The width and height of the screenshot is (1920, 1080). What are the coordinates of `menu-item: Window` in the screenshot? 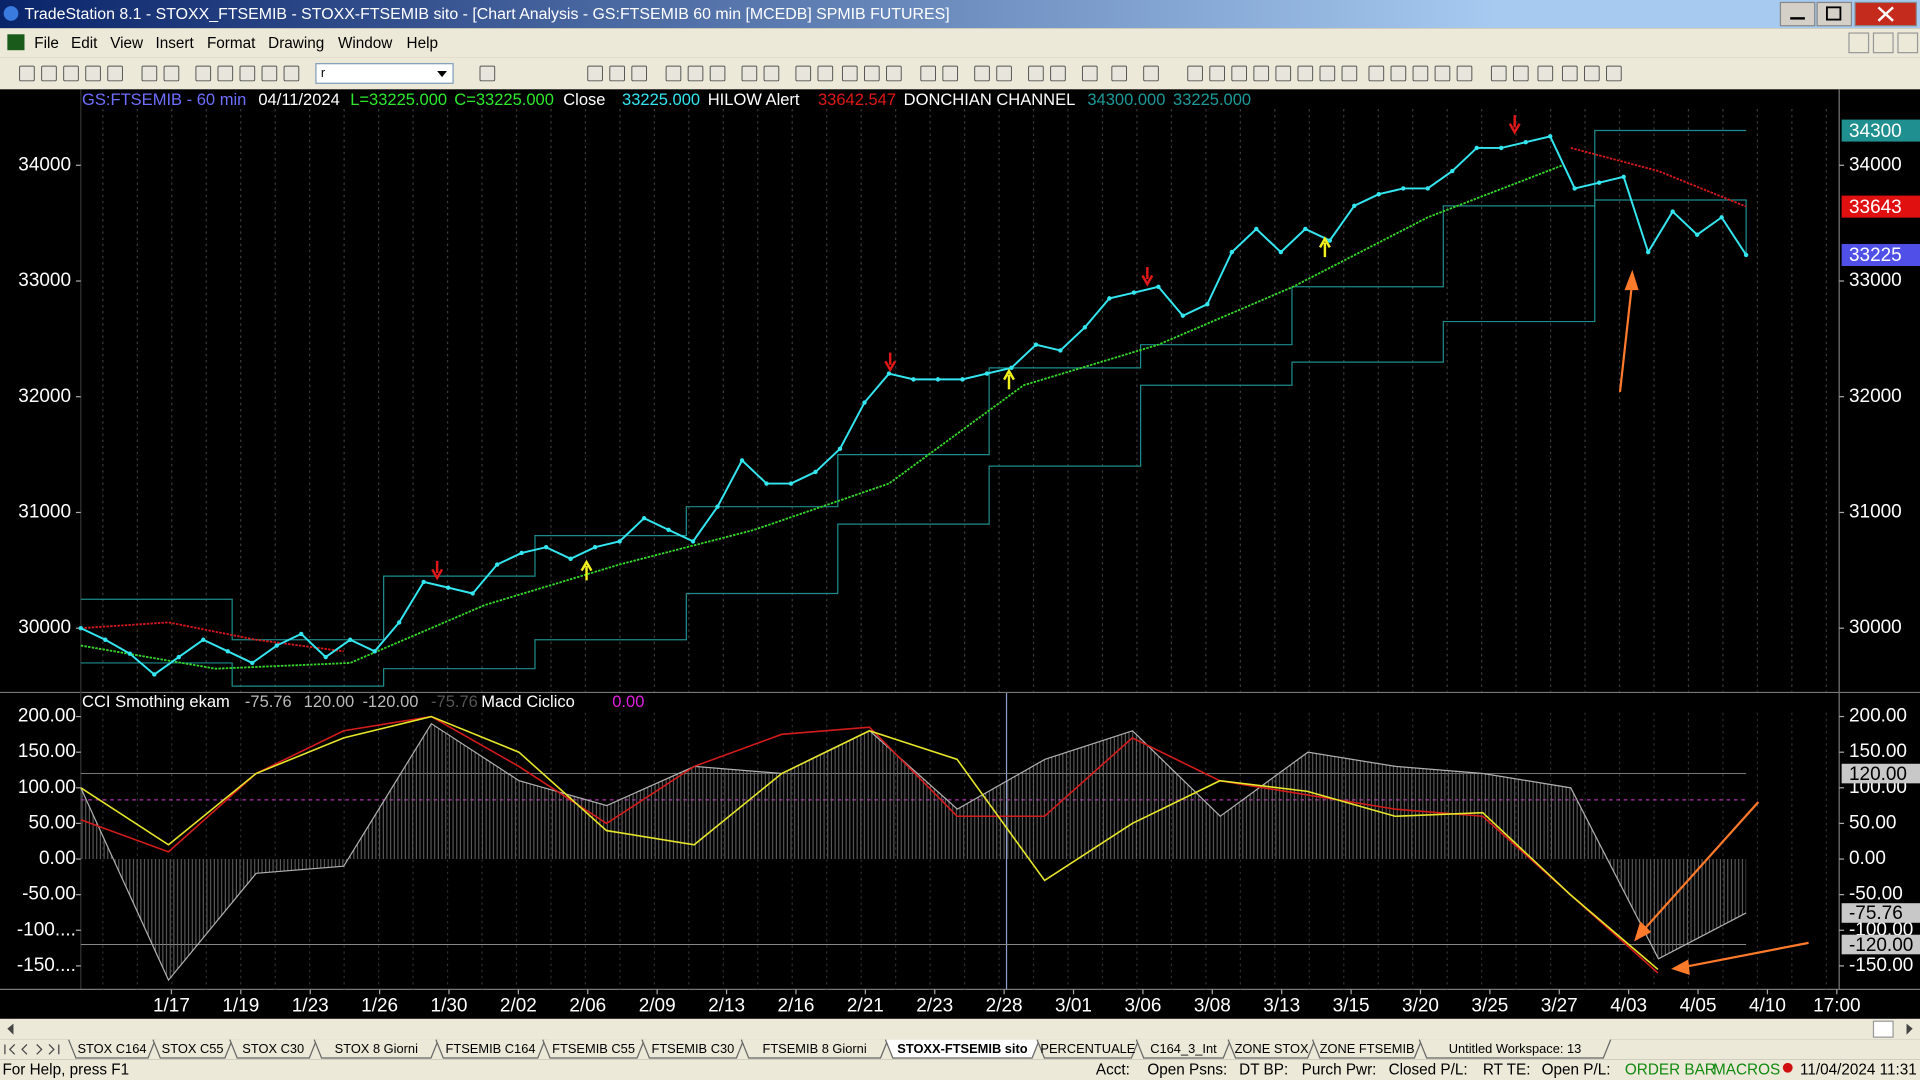 It's located at (365, 43).